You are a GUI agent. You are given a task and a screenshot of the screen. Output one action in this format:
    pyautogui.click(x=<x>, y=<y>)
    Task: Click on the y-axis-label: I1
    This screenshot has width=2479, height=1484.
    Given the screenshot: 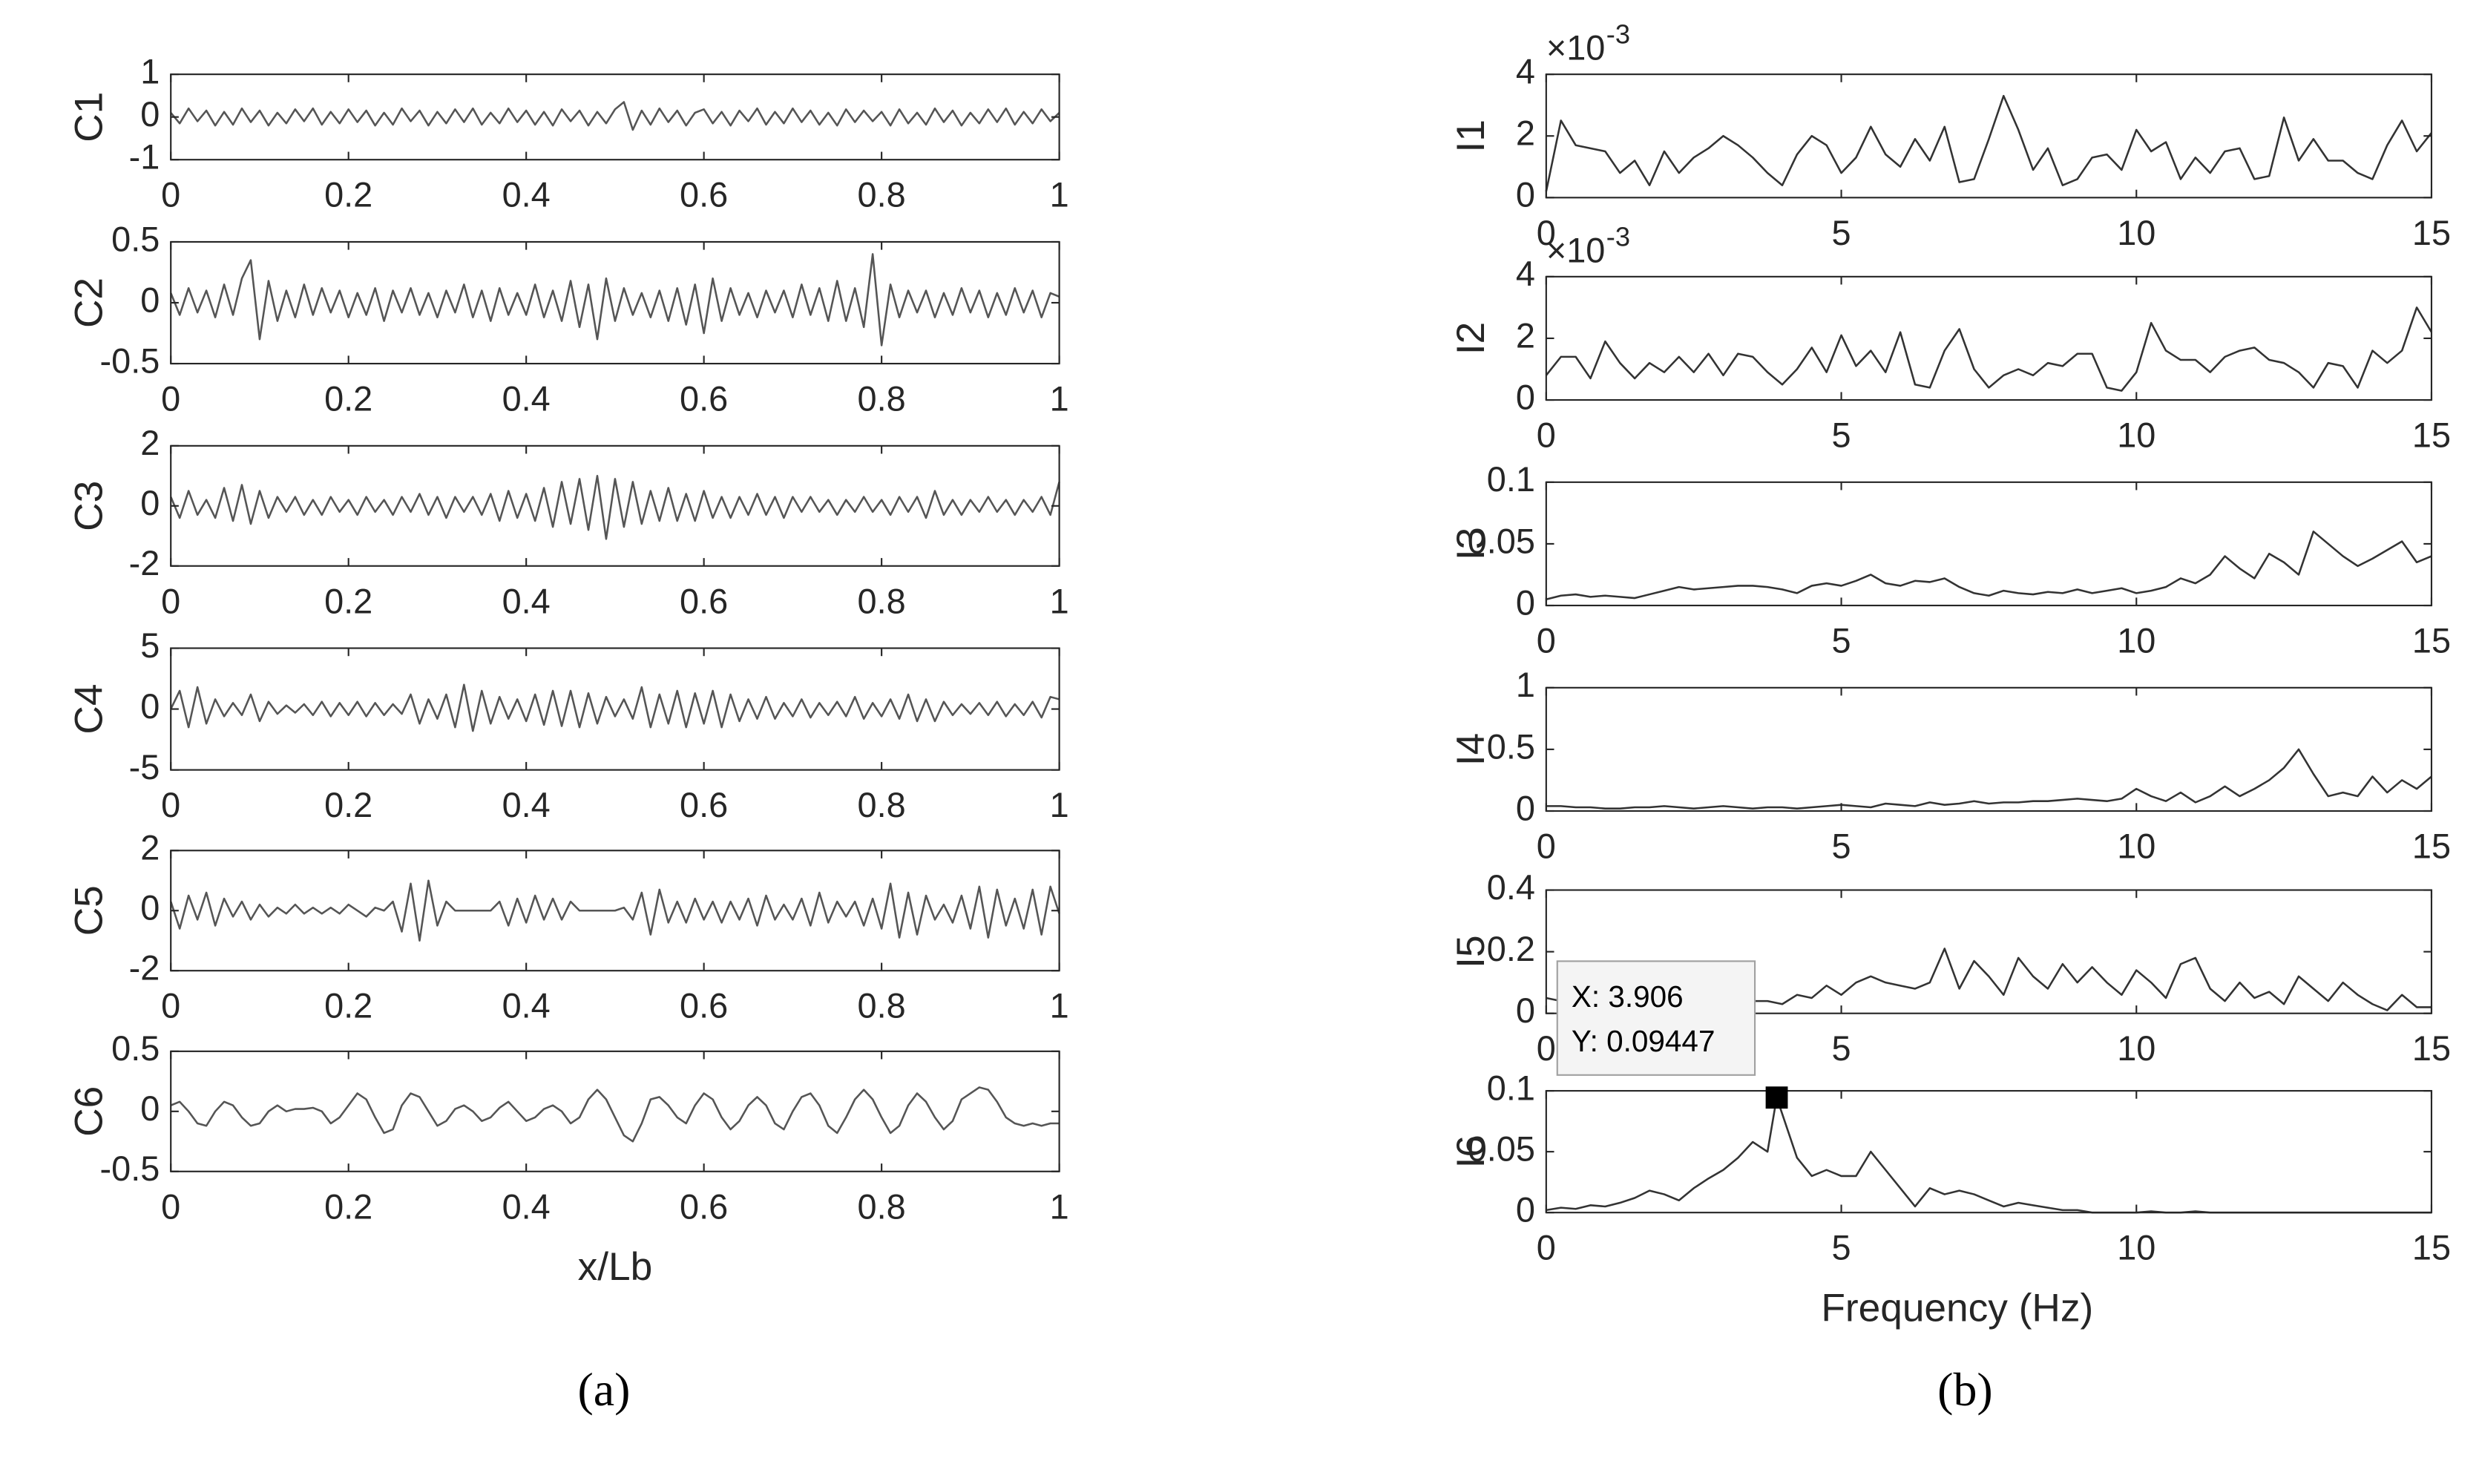 What is the action you would take?
    pyautogui.click(x=1471, y=135)
    